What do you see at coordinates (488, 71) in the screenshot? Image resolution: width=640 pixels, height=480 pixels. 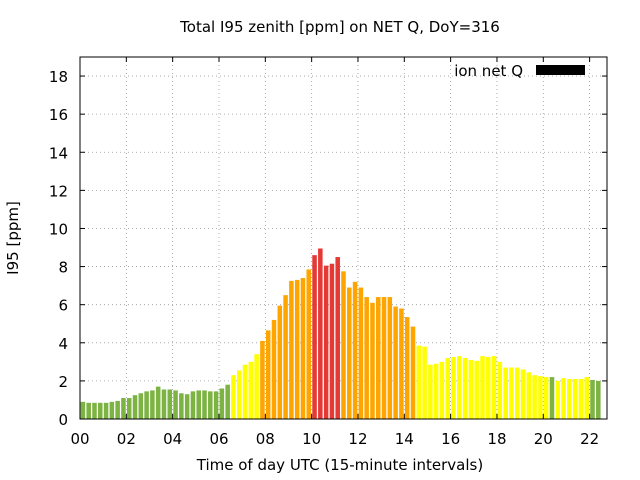 I see `legend-label: ion net Q` at bounding box center [488, 71].